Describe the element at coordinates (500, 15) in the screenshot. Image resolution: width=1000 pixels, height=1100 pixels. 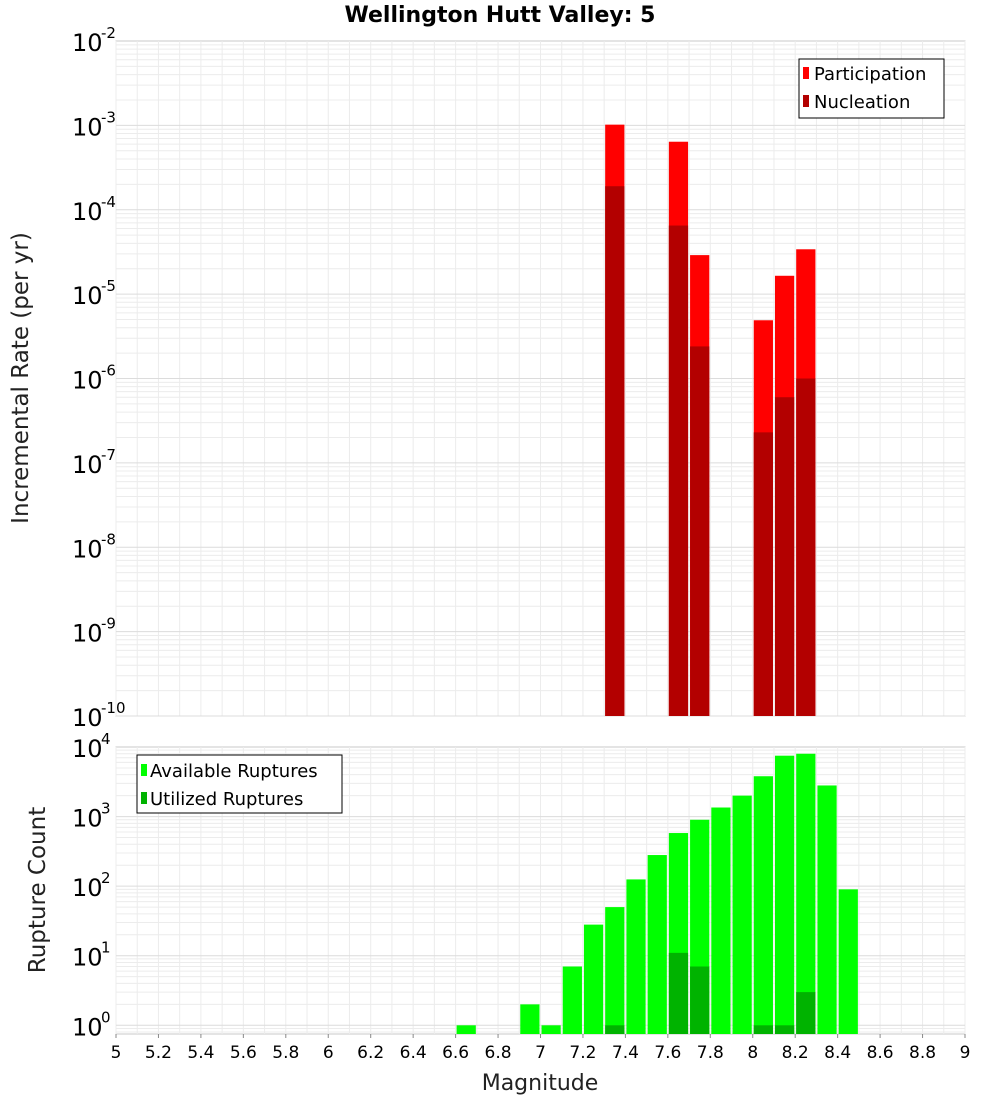
I see `chart-title: Wellington Hutt Valley: 5` at that location.